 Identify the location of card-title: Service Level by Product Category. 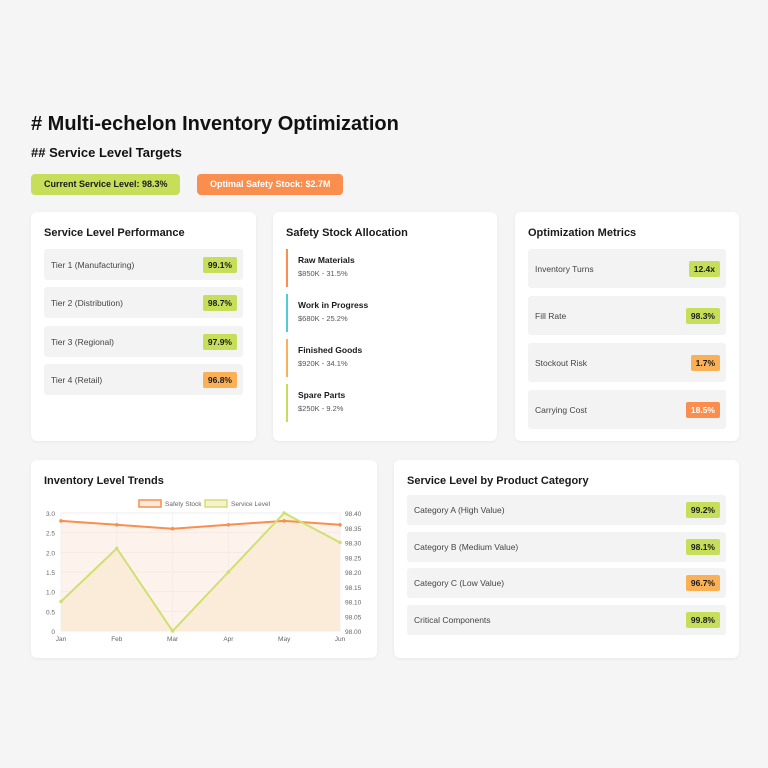
(498, 481).